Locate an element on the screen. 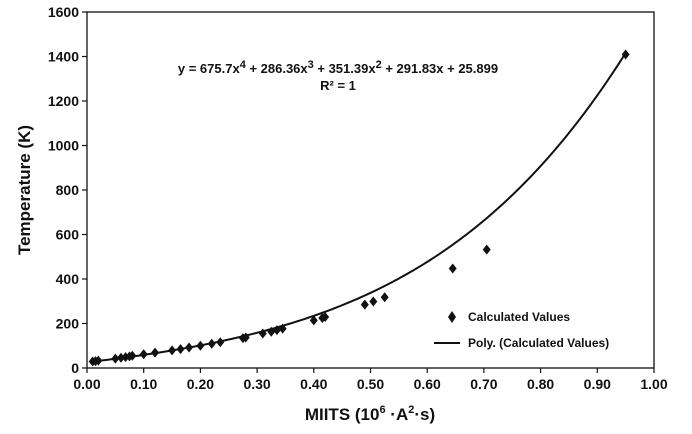 The height and width of the screenshot is (434, 692). x-axis-title: MIITS (106 ·A2·s) is located at coordinates (370, 414).